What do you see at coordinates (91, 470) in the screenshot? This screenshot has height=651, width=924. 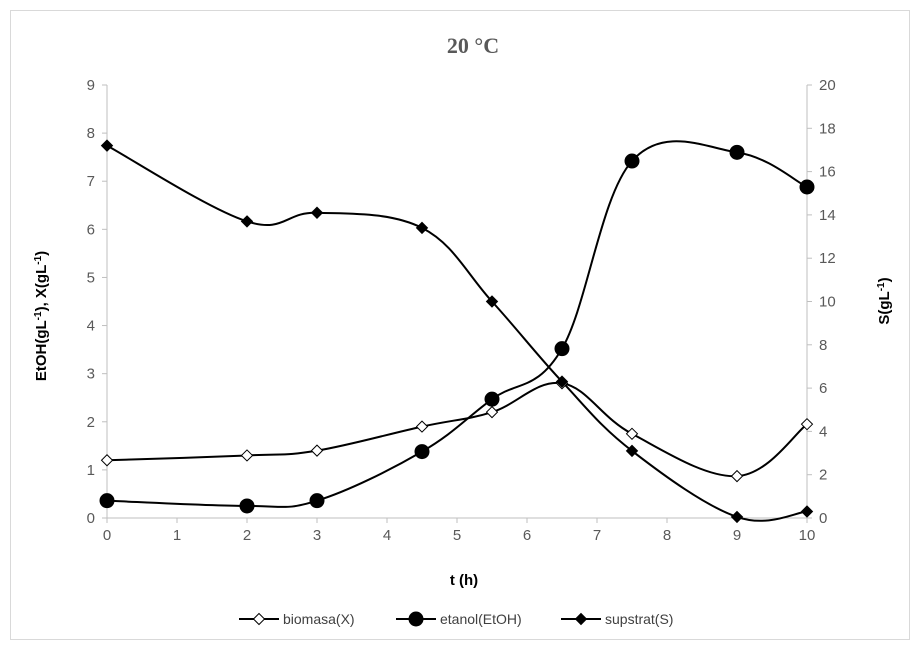 I see `y-left-tick-label: 1` at bounding box center [91, 470].